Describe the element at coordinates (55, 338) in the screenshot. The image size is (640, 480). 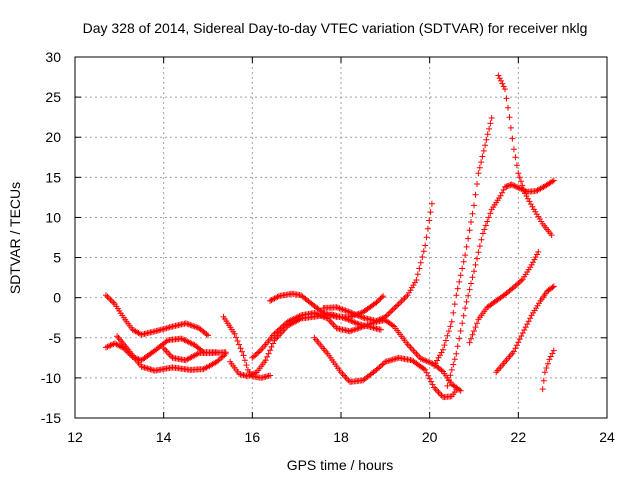
I see `y-tick-label: -5` at that location.